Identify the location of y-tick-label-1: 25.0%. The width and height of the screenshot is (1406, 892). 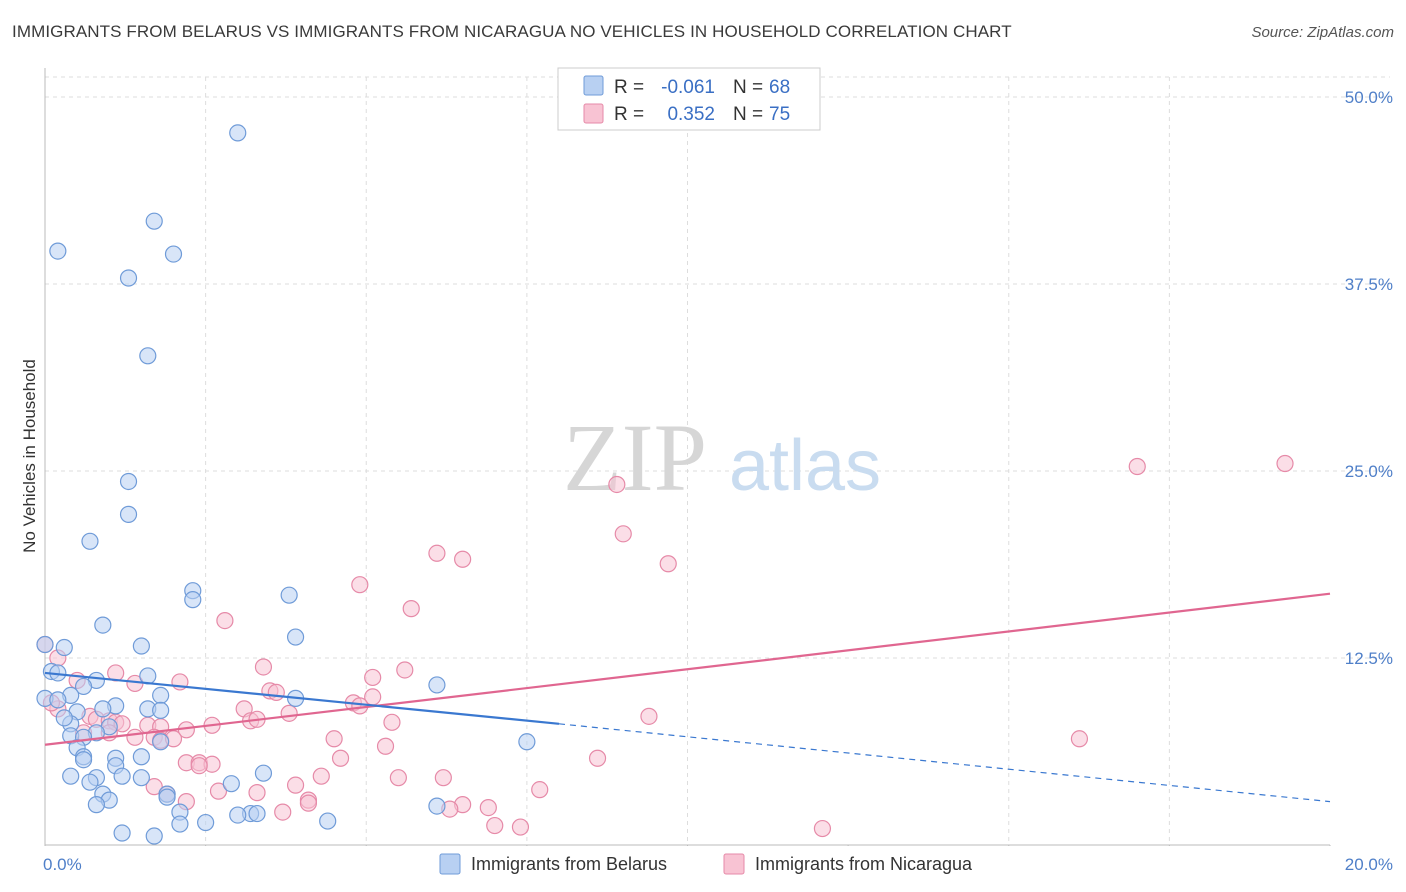
(1369, 471).